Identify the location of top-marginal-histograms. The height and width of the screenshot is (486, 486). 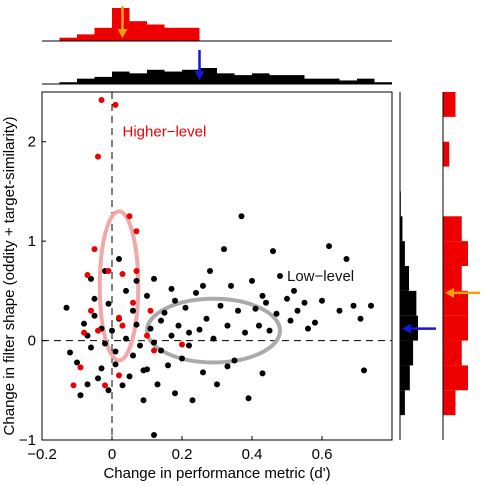
(217, 45).